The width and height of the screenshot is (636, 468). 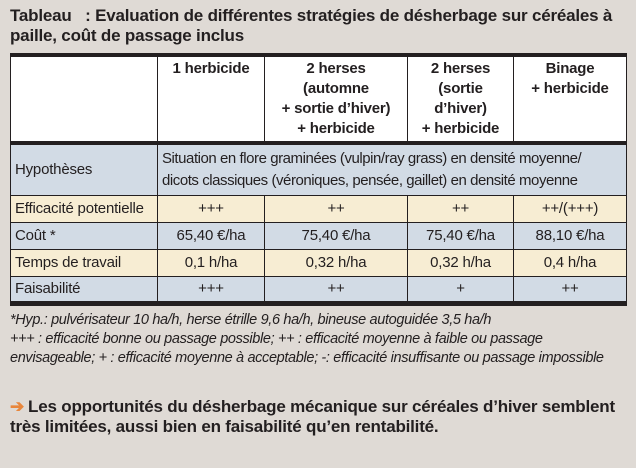 I want to click on cell-cout-4: 88,10 €/ha, so click(x=570, y=235).